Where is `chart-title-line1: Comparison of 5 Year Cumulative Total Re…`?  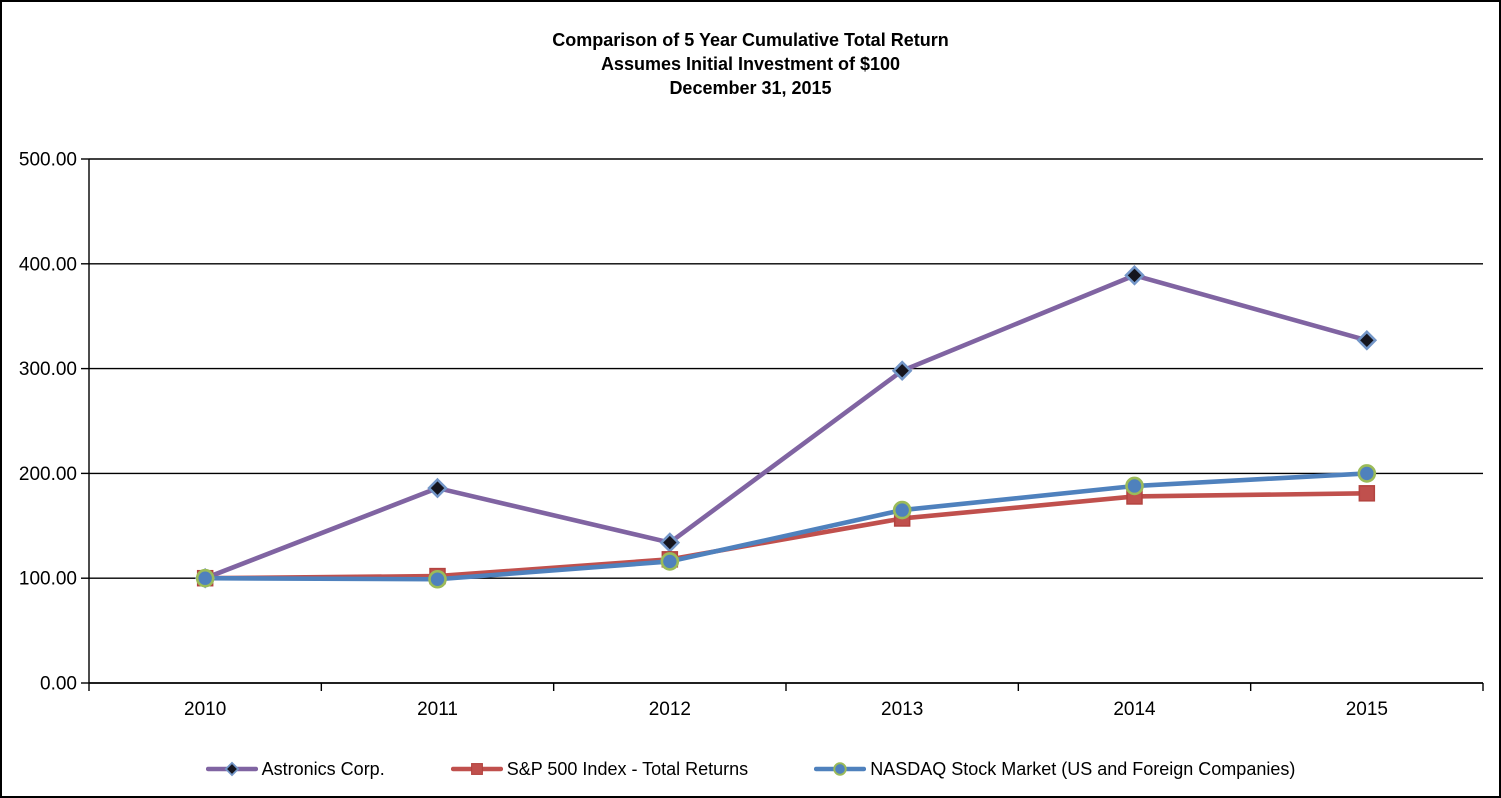
chart-title-line1: Comparison of 5 Year Cumulative Total Re… is located at coordinates (750, 40).